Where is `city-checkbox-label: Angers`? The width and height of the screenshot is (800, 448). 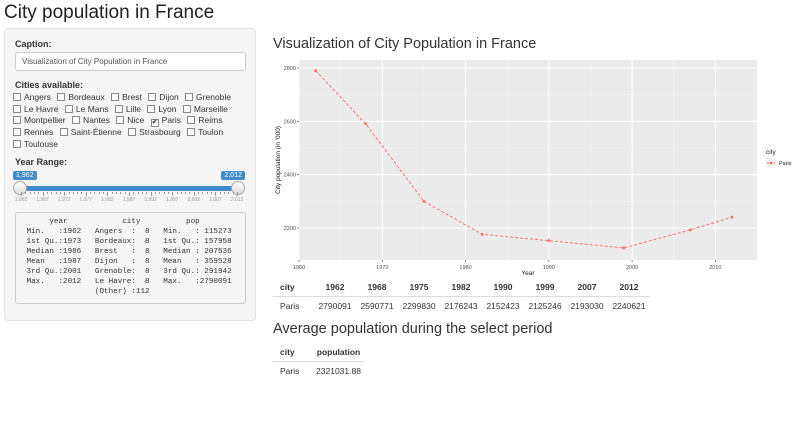
city-checkbox-label: Angers is located at coordinates (37, 97).